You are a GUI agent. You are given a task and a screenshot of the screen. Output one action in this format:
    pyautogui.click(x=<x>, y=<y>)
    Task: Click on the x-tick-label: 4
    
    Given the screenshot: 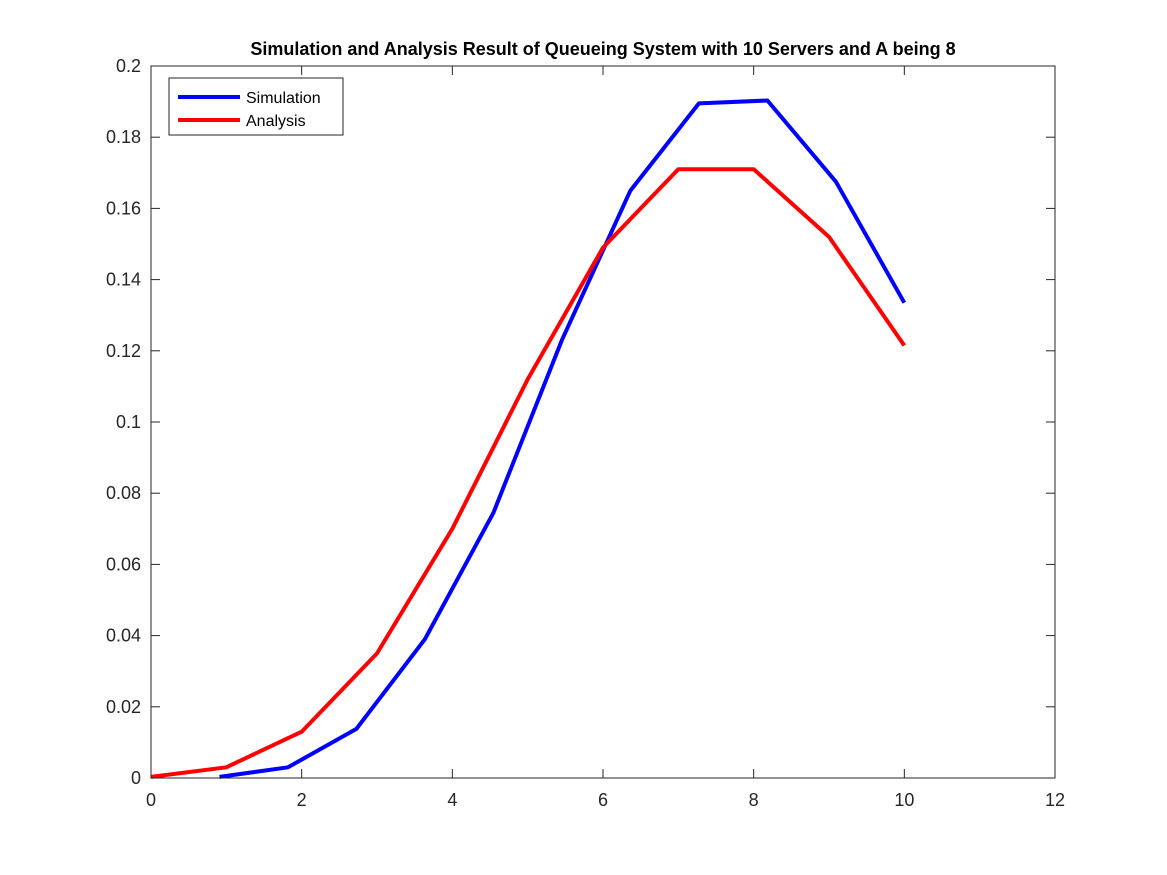 What is the action you would take?
    pyautogui.click(x=452, y=800)
    